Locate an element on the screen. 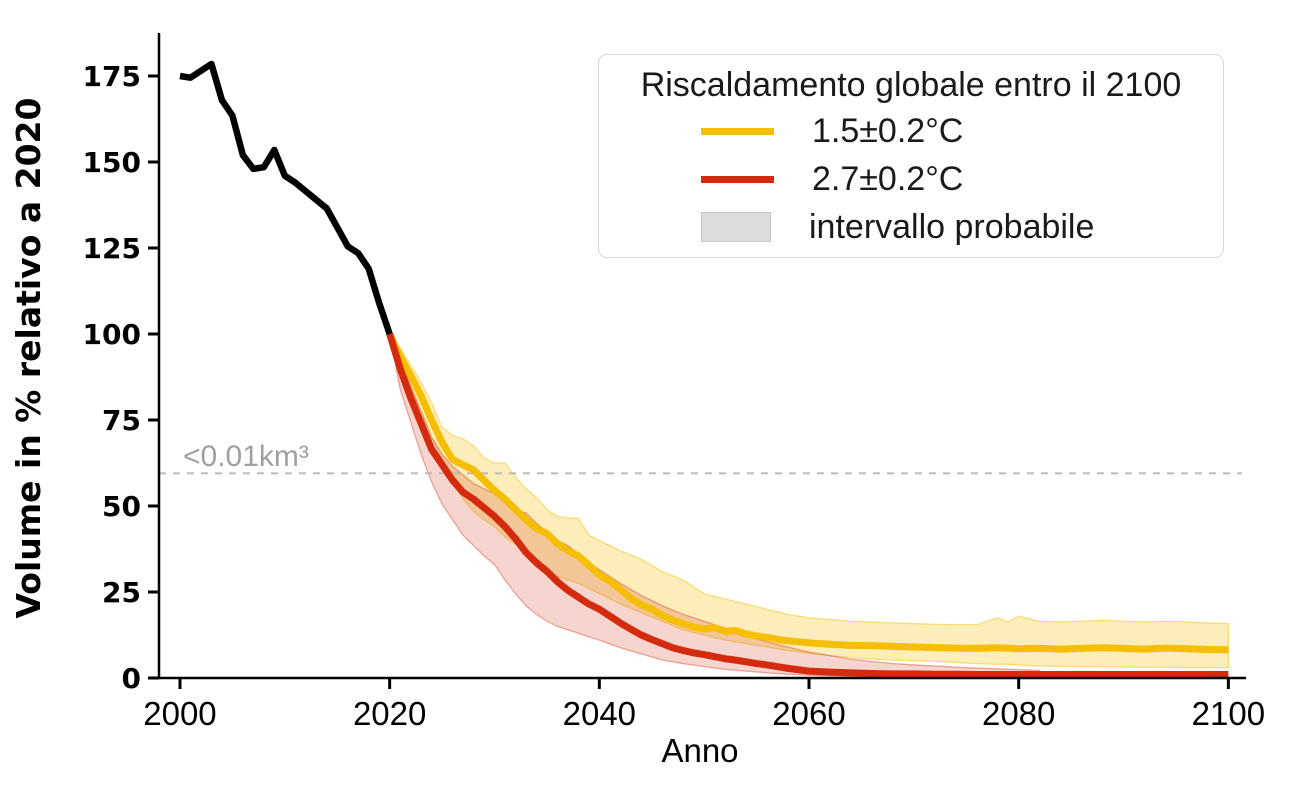 The height and width of the screenshot is (800, 1300). legend-item-label: intervallo probabile is located at coordinates (952, 226).